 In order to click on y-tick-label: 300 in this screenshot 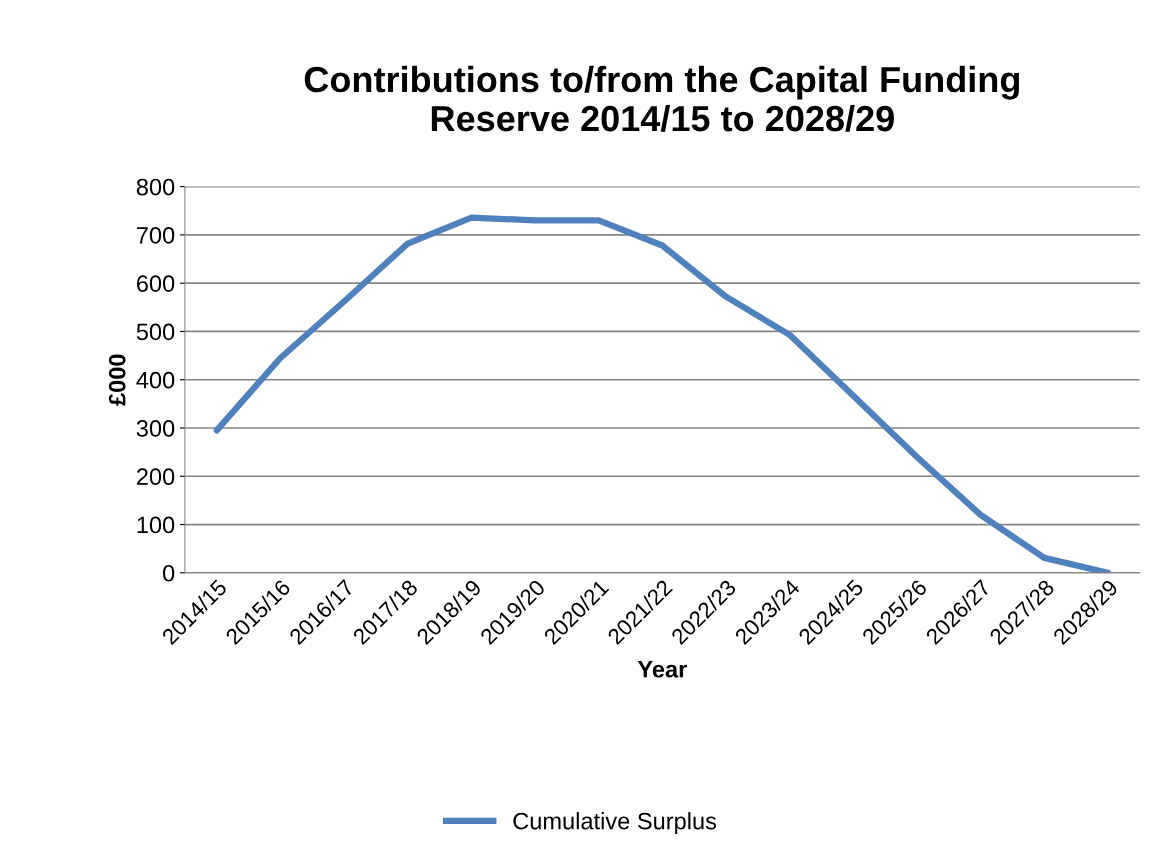, I will do `click(155, 428)`.